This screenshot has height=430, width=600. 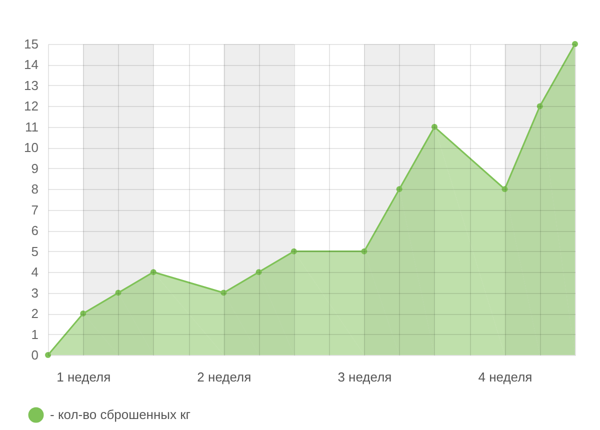 I want to click on y-tick-label: 1, so click(x=34, y=334).